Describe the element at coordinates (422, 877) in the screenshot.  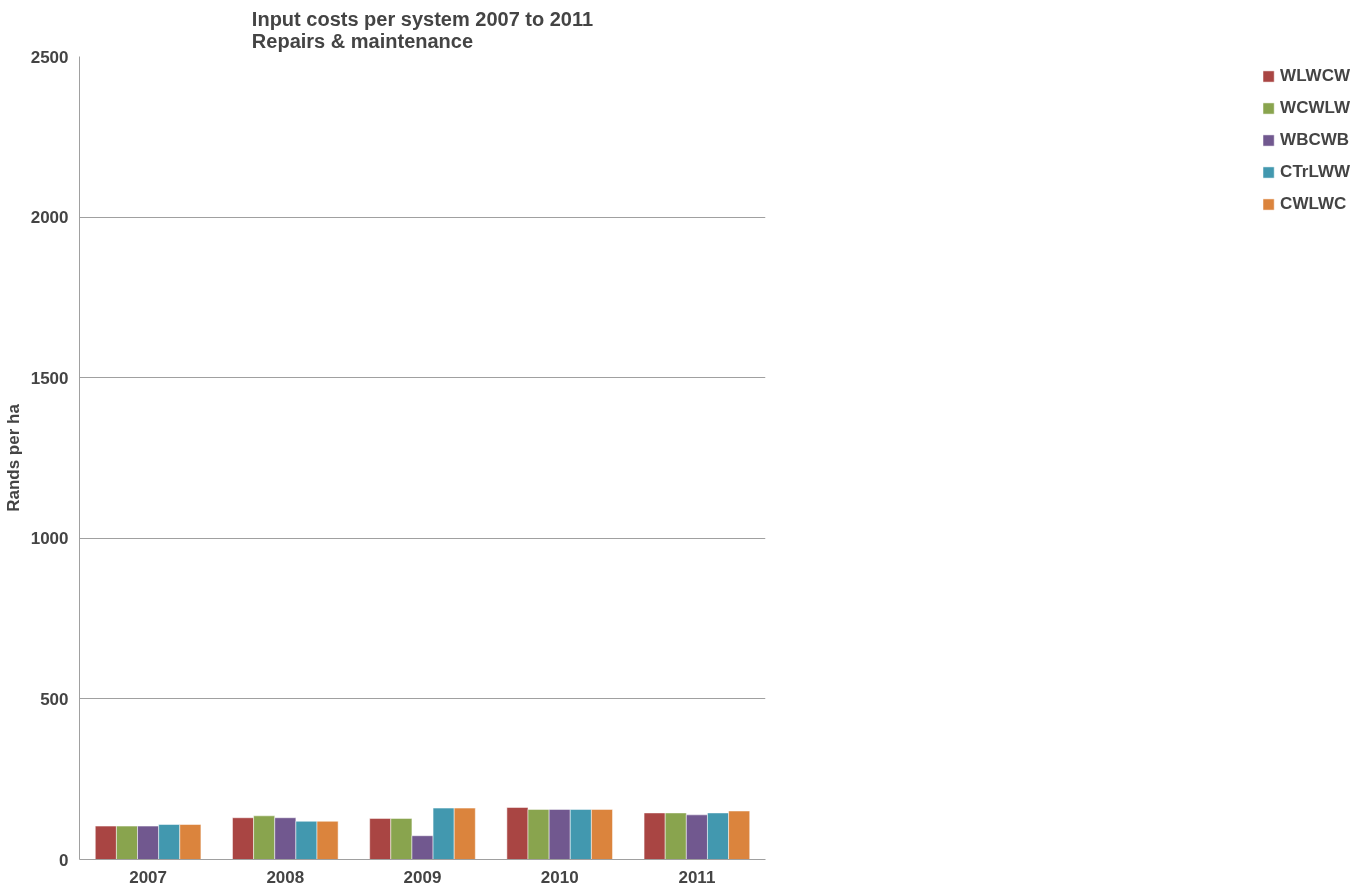
I see `x-tick-label: 2009` at that location.